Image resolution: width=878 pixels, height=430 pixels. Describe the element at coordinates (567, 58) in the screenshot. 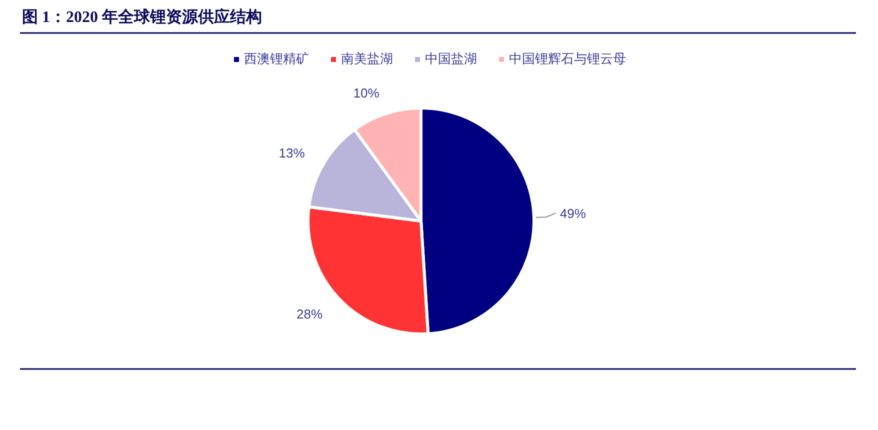

I see `legend-label: 中国锂辉石与锂云母` at that location.